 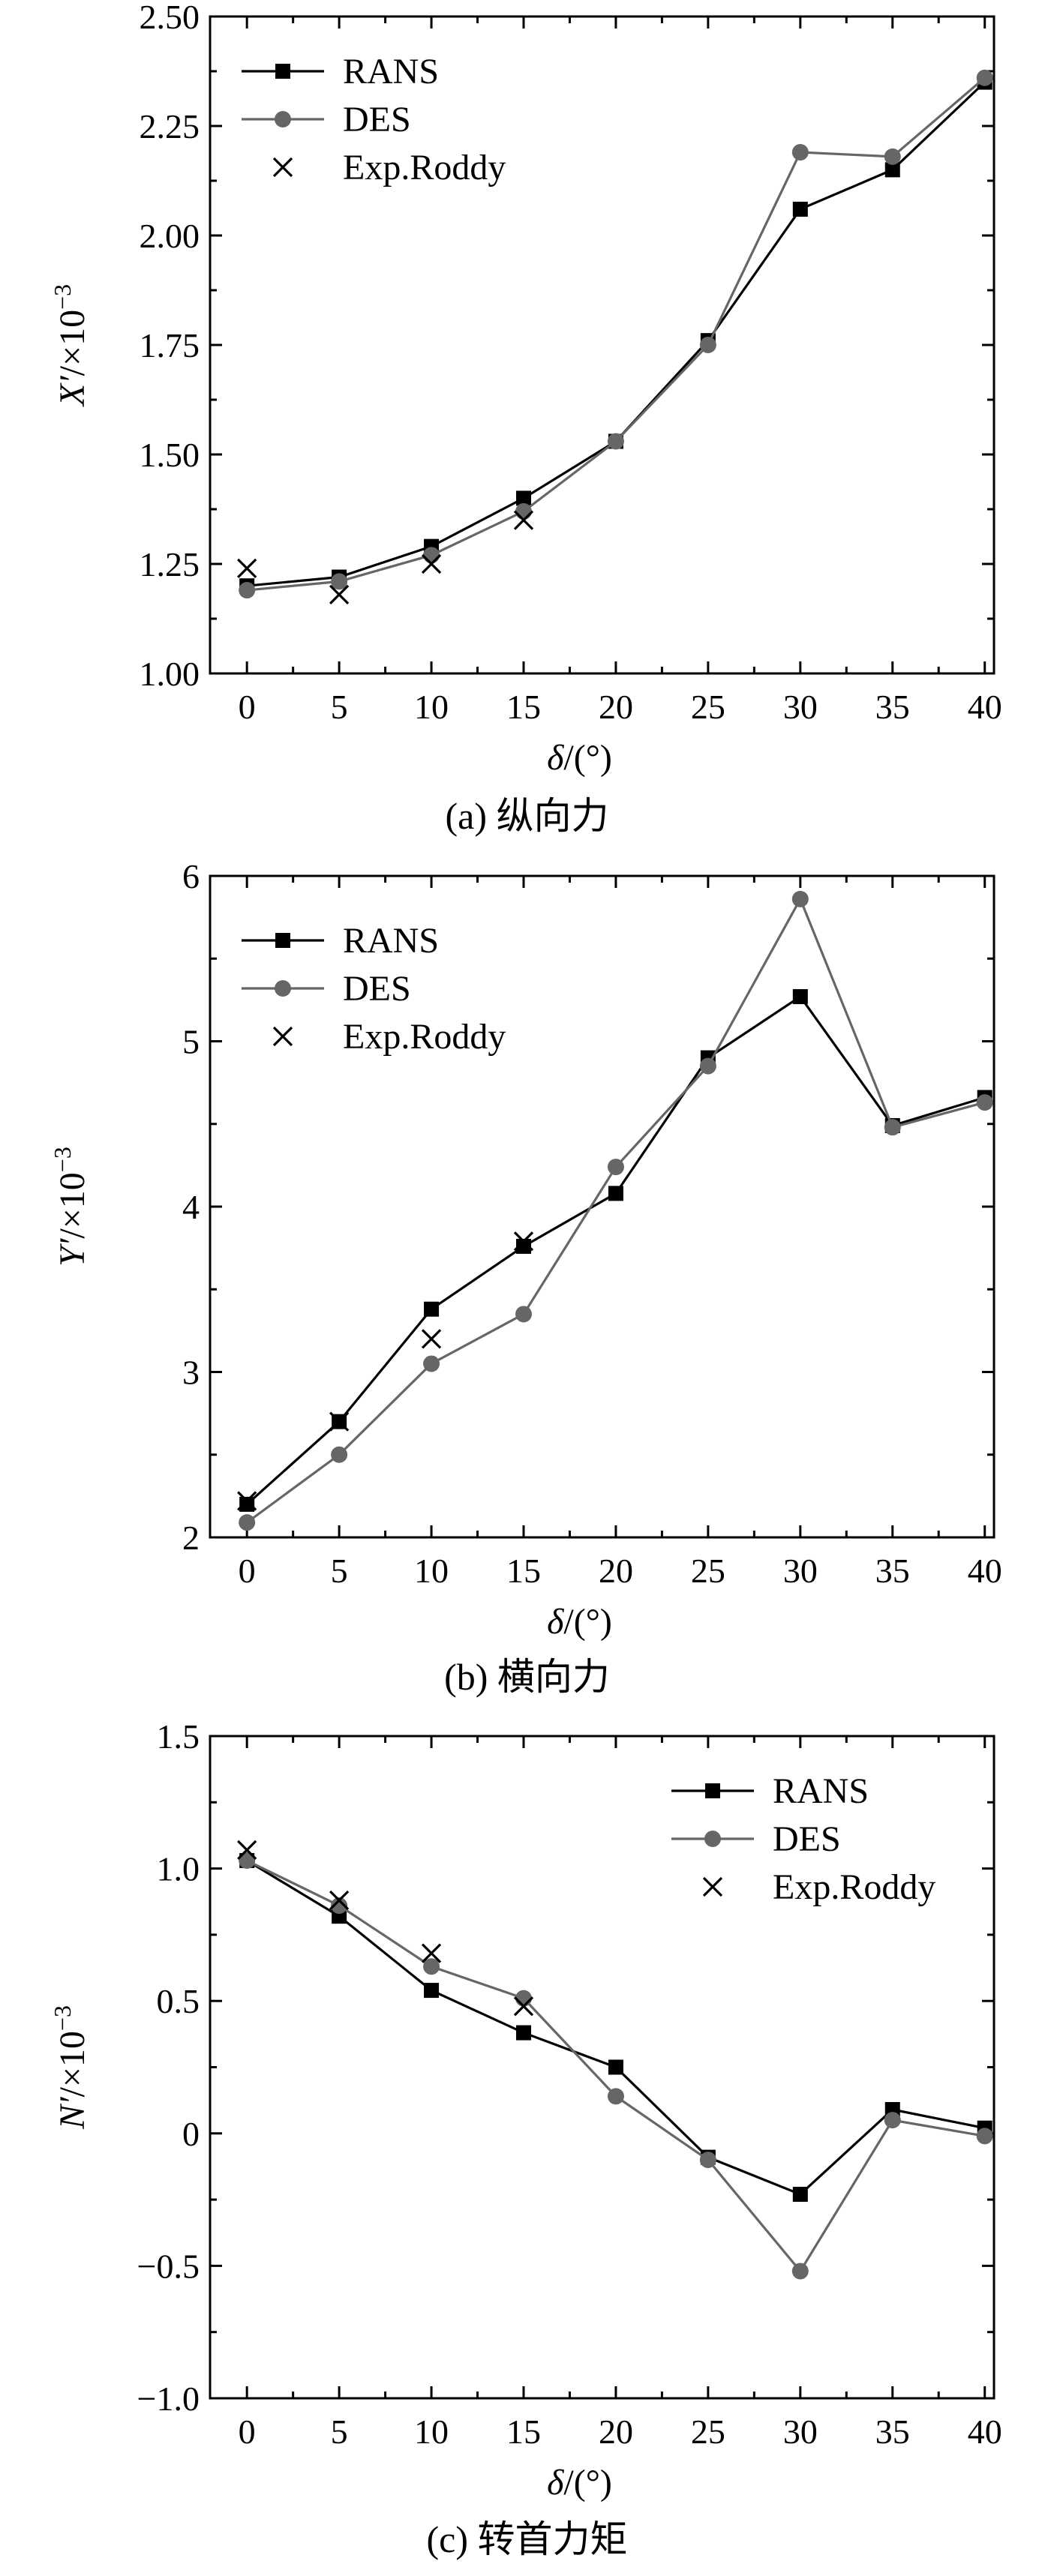 I want to click on y-axis-label: X′/×10−3, so click(x=70, y=346).